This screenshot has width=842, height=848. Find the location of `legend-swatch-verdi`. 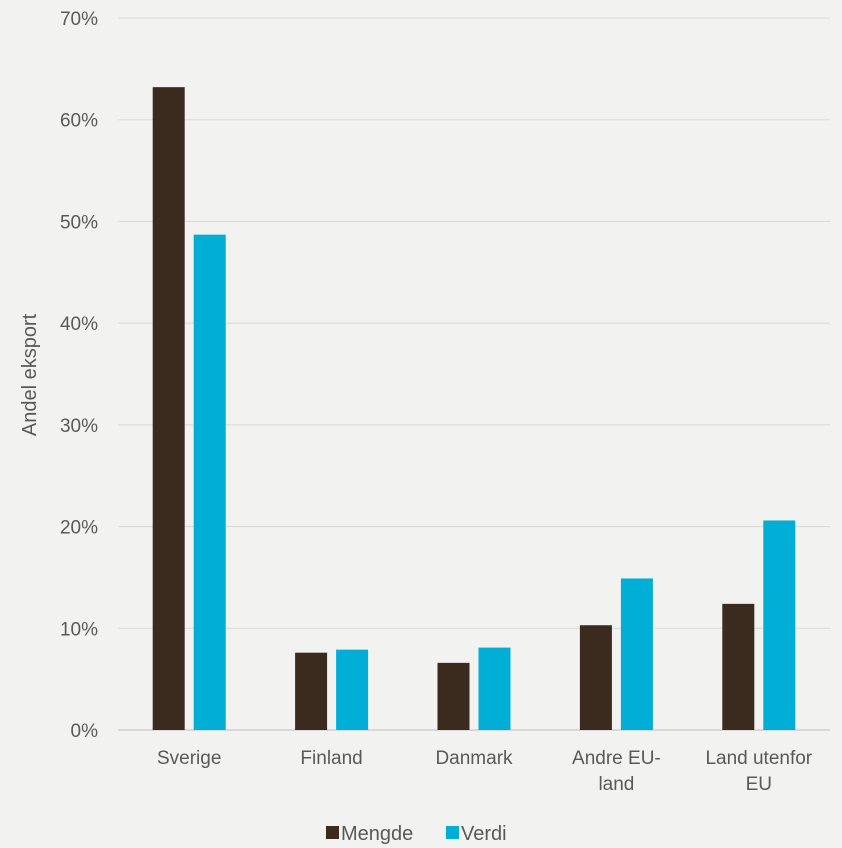

legend-swatch-verdi is located at coordinates (452, 832).